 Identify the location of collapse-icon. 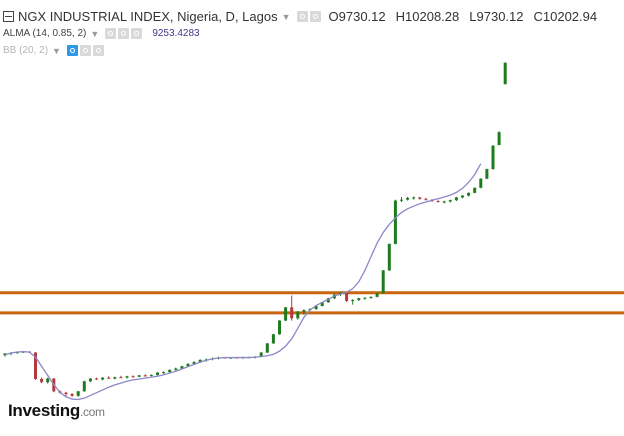
(8, 16).